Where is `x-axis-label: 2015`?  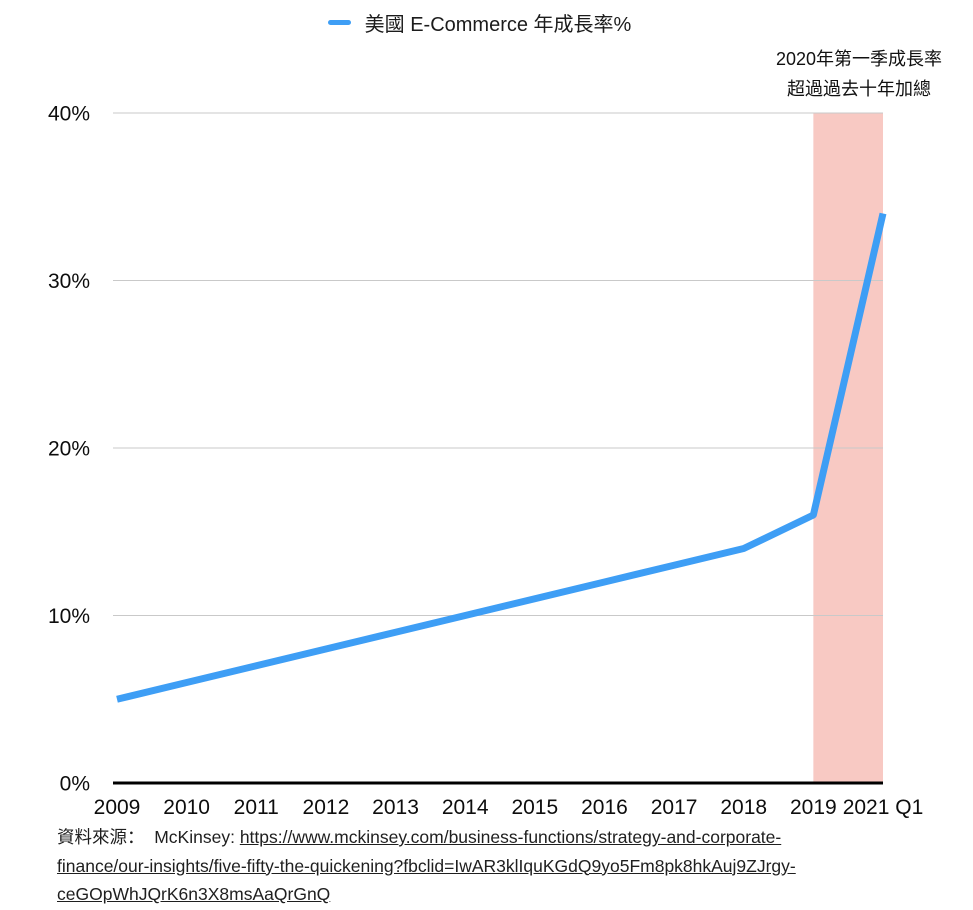
x-axis-label: 2015 is located at coordinates (534, 807).